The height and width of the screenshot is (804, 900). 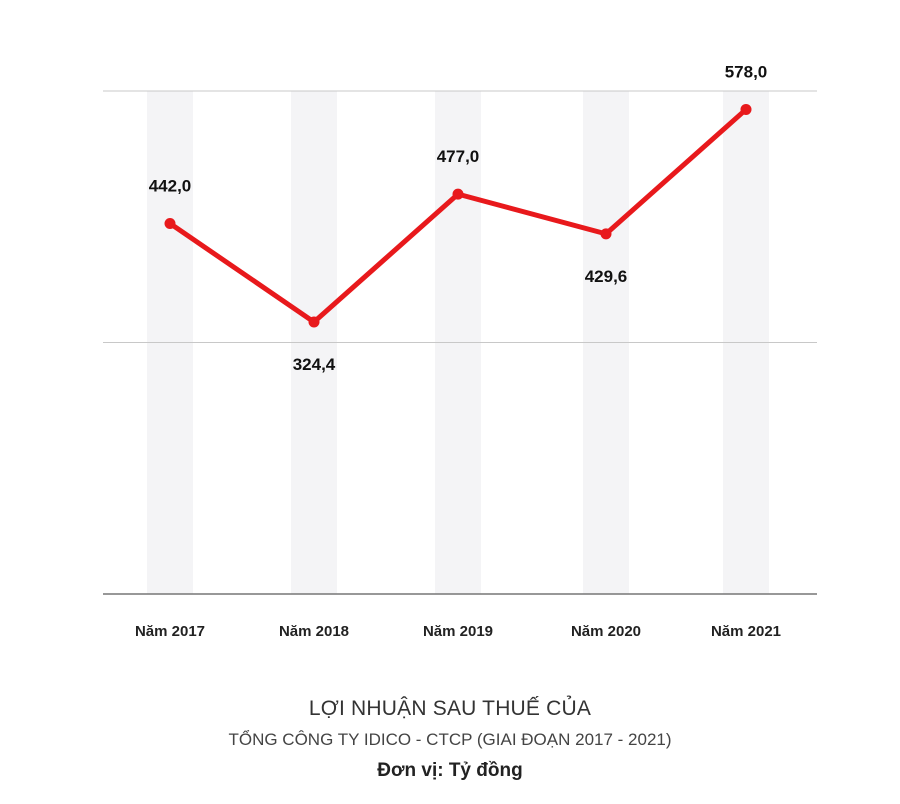 I want to click on x-tick-label-4: Năm 2020, so click(x=606, y=631).